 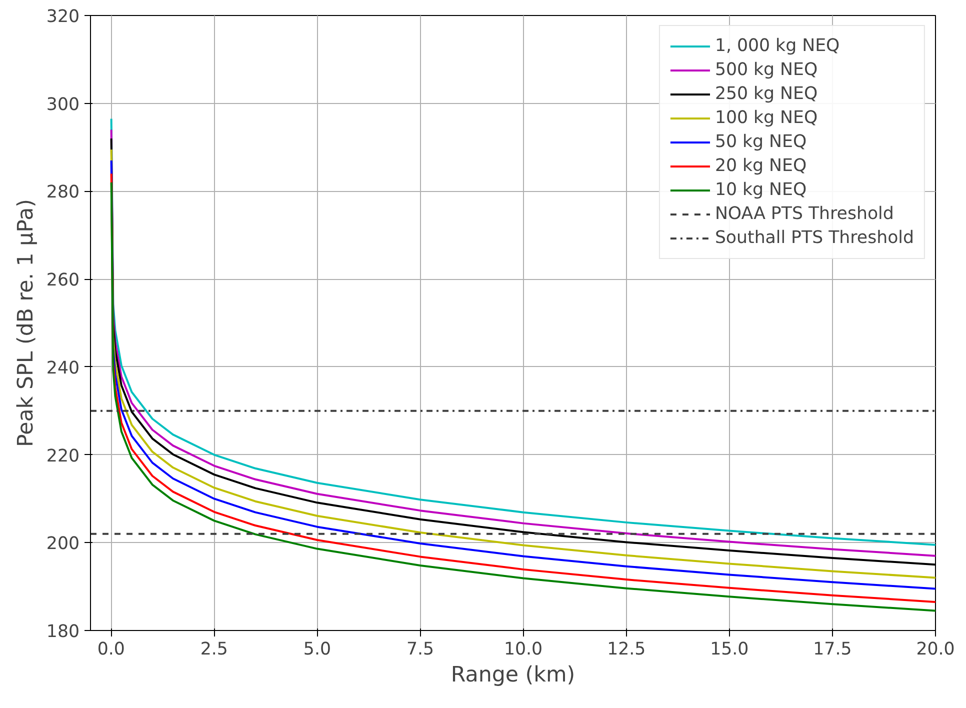 I want to click on legend-label: NOAA PTS Threshold, so click(x=804, y=214).